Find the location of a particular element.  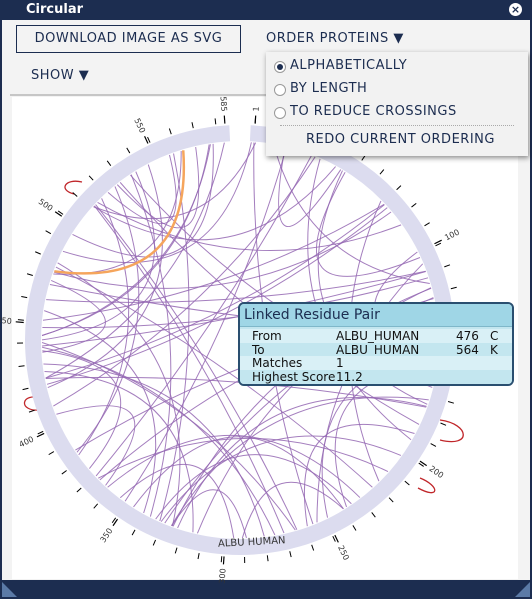

redo-ordering: REDO CURRENT ORDERING is located at coordinates (400, 139).